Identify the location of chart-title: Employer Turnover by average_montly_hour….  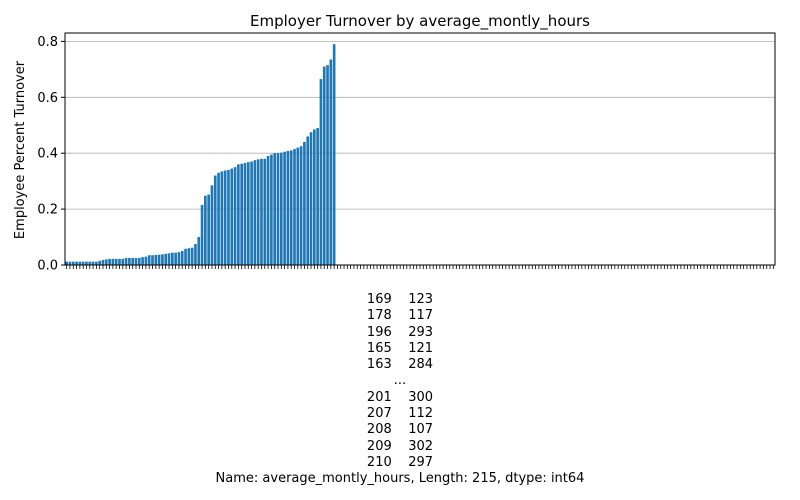
(420, 21).